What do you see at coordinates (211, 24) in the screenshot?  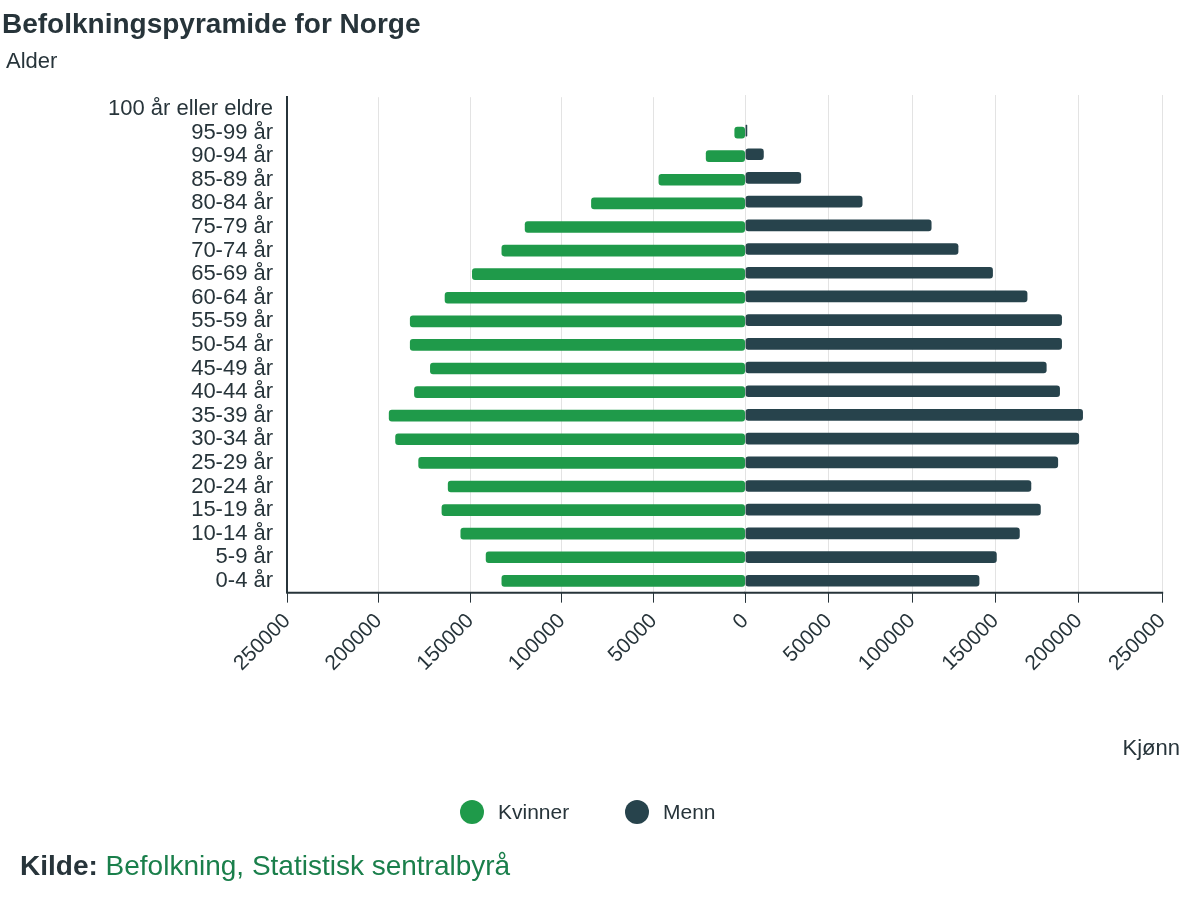 I see `chart-title: Befolkningspyramide for Norge` at bounding box center [211, 24].